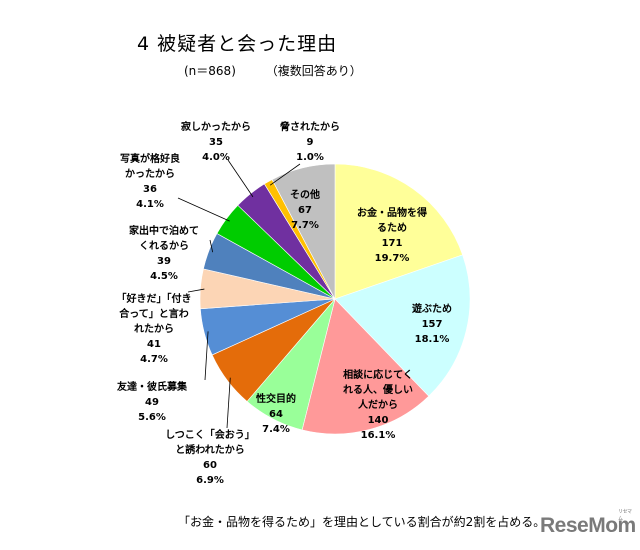 The image size is (640, 550). Describe the element at coordinates (210, 71) in the screenshot. I see `sample-size: (n＝868)` at that location.